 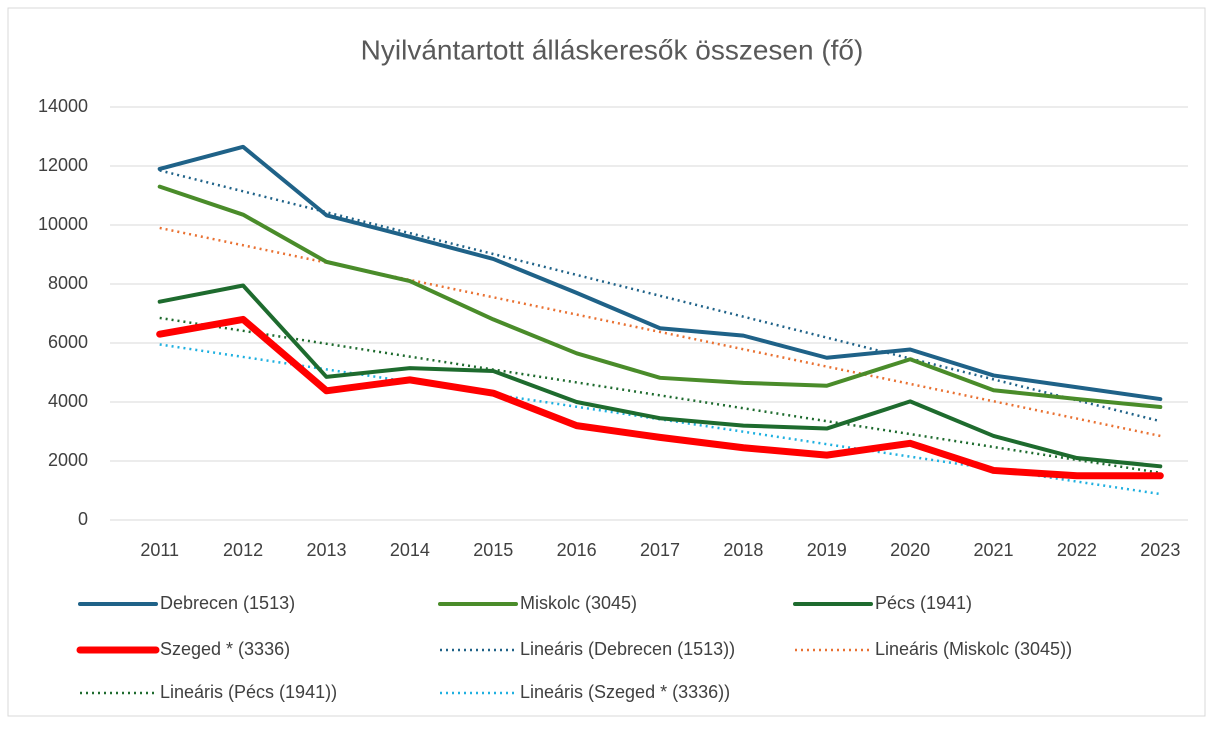 What do you see at coordinates (910, 550) in the screenshot?
I see `x-tick-label: 2020` at bounding box center [910, 550].